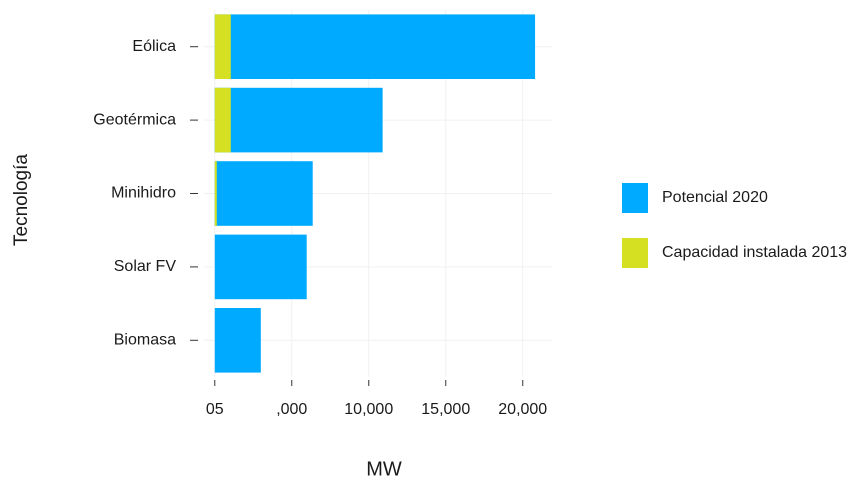  What do you see at coordinates (21, 200) in the screenshot?
I see `y-axis-title: Tecnología` at bounding box center [21, 200].